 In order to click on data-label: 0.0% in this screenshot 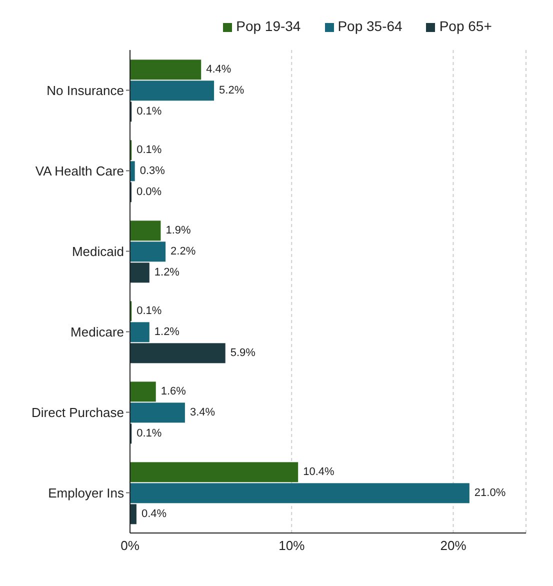, I will do `click(149, 192)`.